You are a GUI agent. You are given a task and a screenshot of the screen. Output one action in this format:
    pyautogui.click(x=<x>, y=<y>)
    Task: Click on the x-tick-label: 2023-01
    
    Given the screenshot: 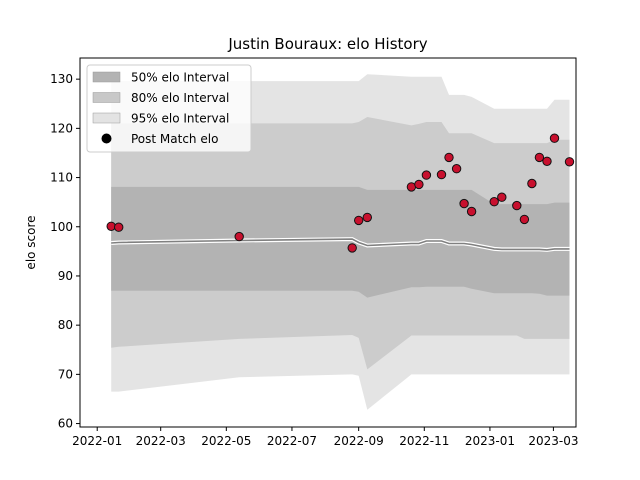 What is the action you would take?
    pyautogui.click(x=490, y=441)
    